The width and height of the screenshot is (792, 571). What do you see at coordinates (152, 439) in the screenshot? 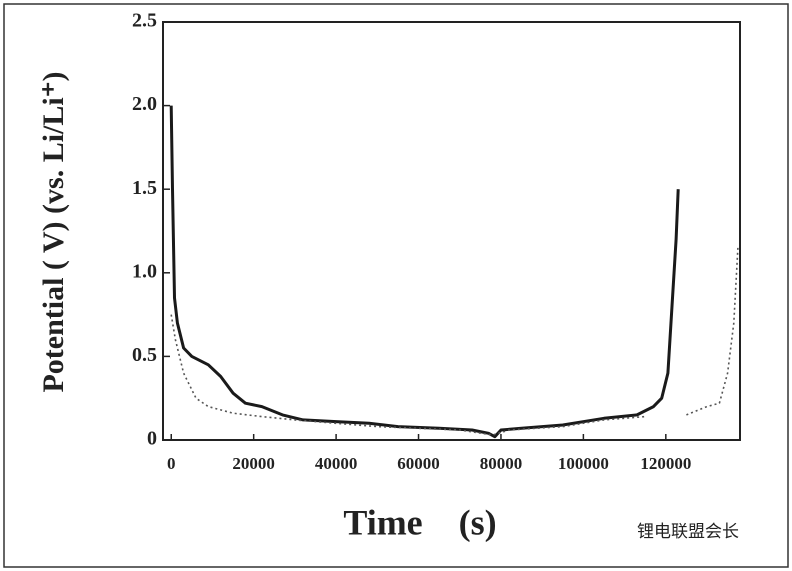
I see `y-tick-label: 0` at bounding box center [152, 439].